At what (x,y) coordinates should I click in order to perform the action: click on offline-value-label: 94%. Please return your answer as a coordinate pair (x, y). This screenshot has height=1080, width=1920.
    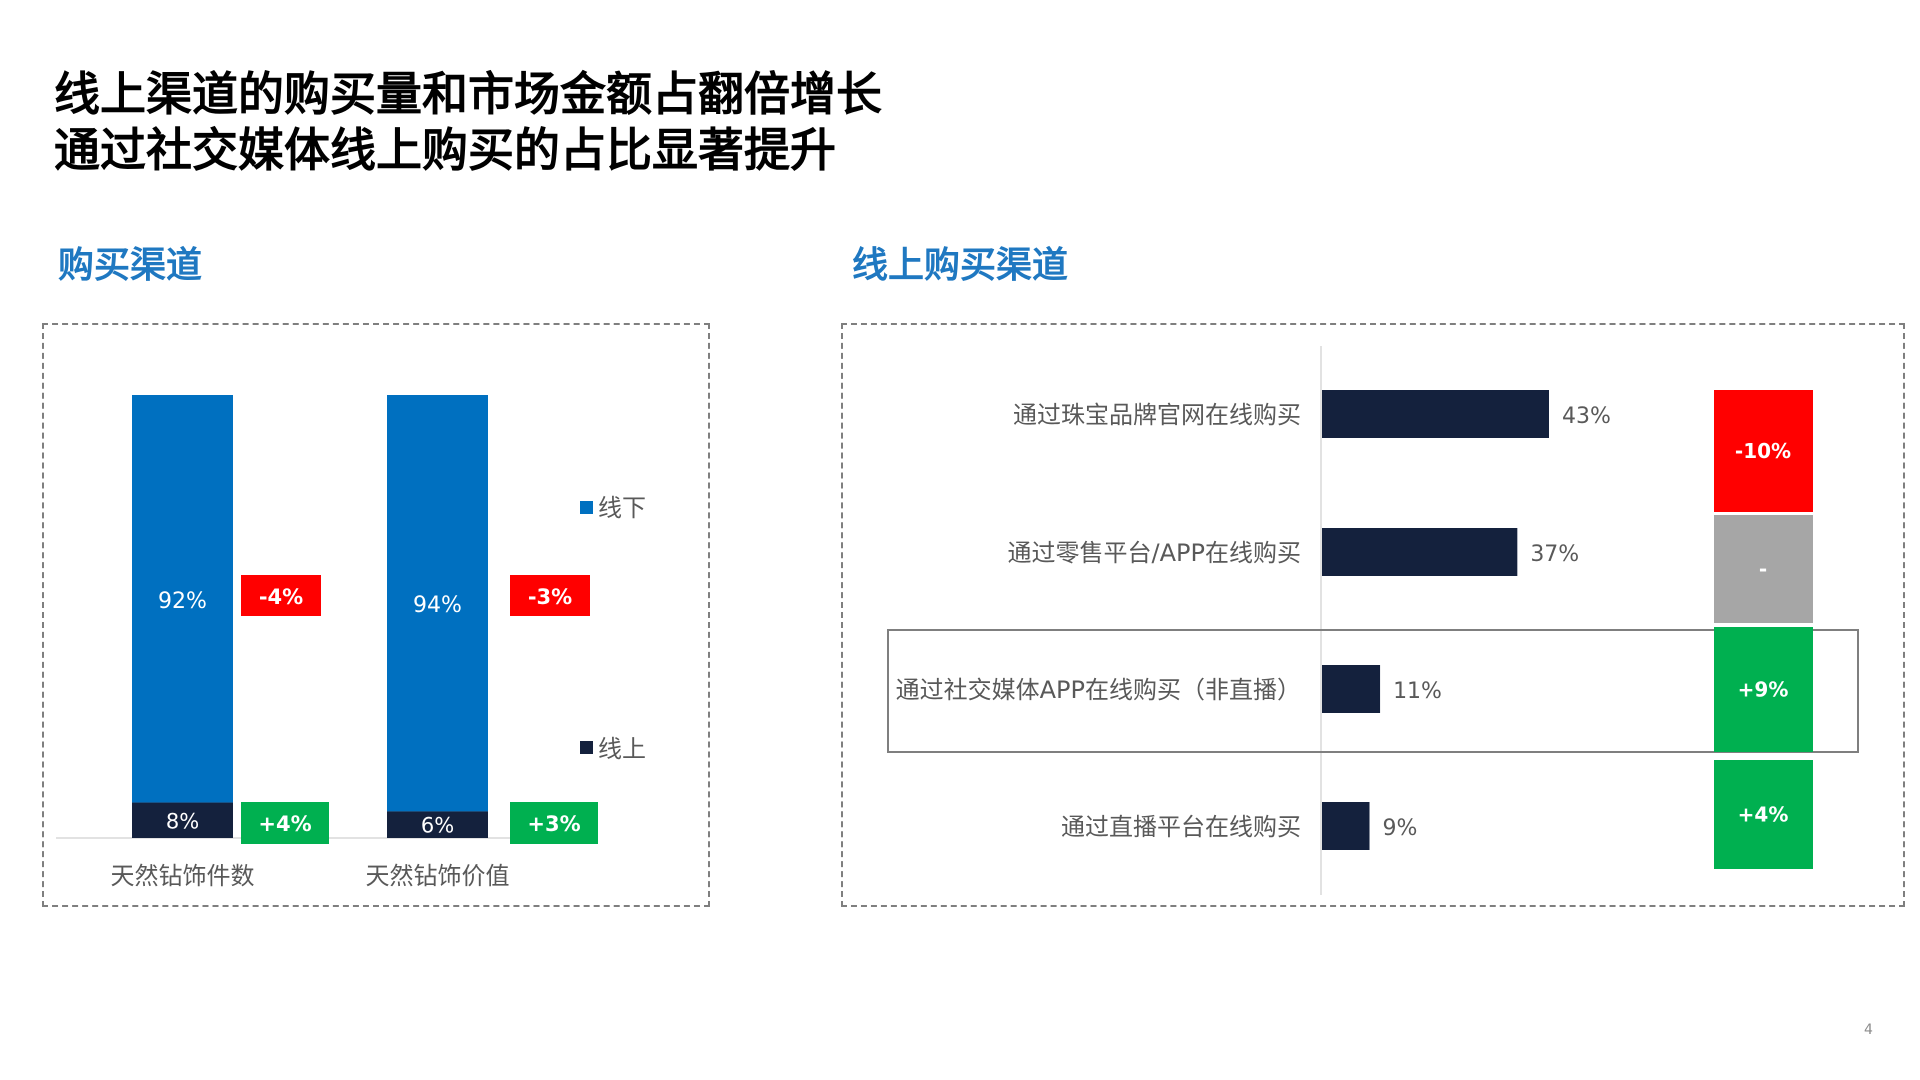
    Looking at the image, I should click on (437, 605).